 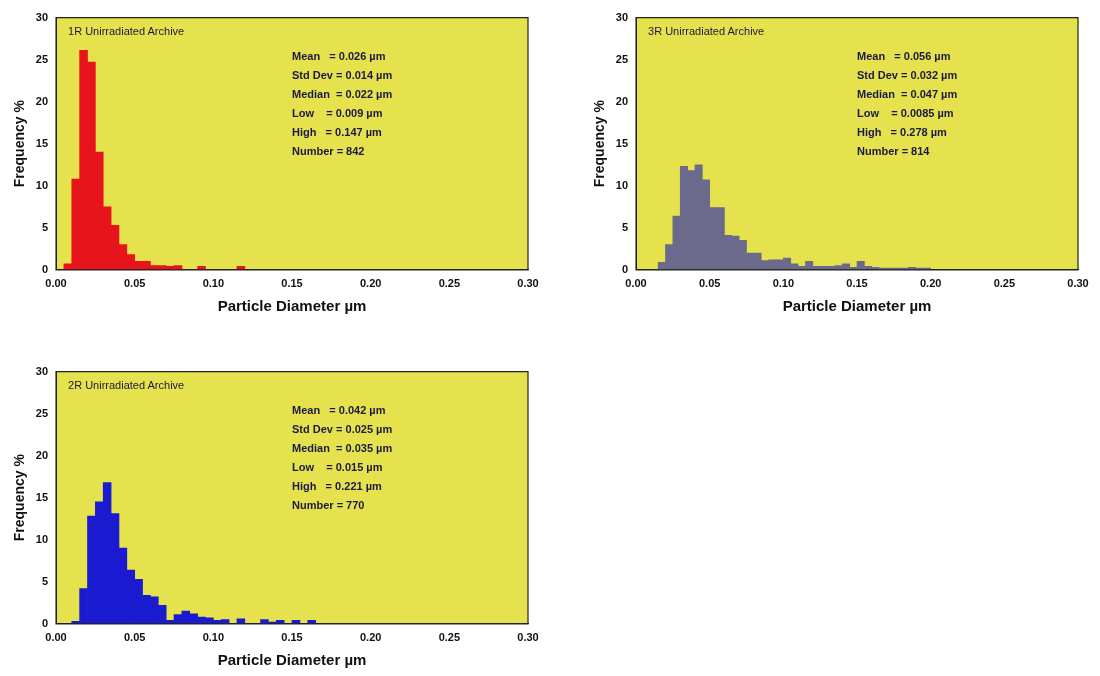 I want to click on annotation: 1R Unirradiated Archive, so click(x=126, y=30).